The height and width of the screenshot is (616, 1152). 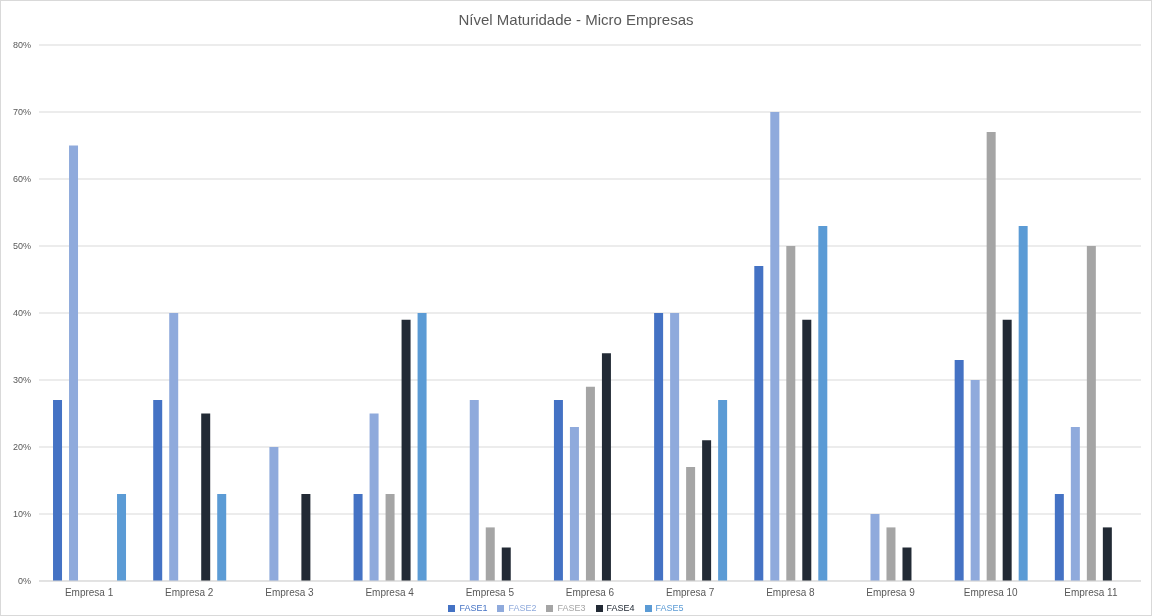 What do you see at coordinates (576, 19) in the screenshot?
I see `chart-title: Nível Maturidade - Micro Empresas` at bounding box center [576, 19].